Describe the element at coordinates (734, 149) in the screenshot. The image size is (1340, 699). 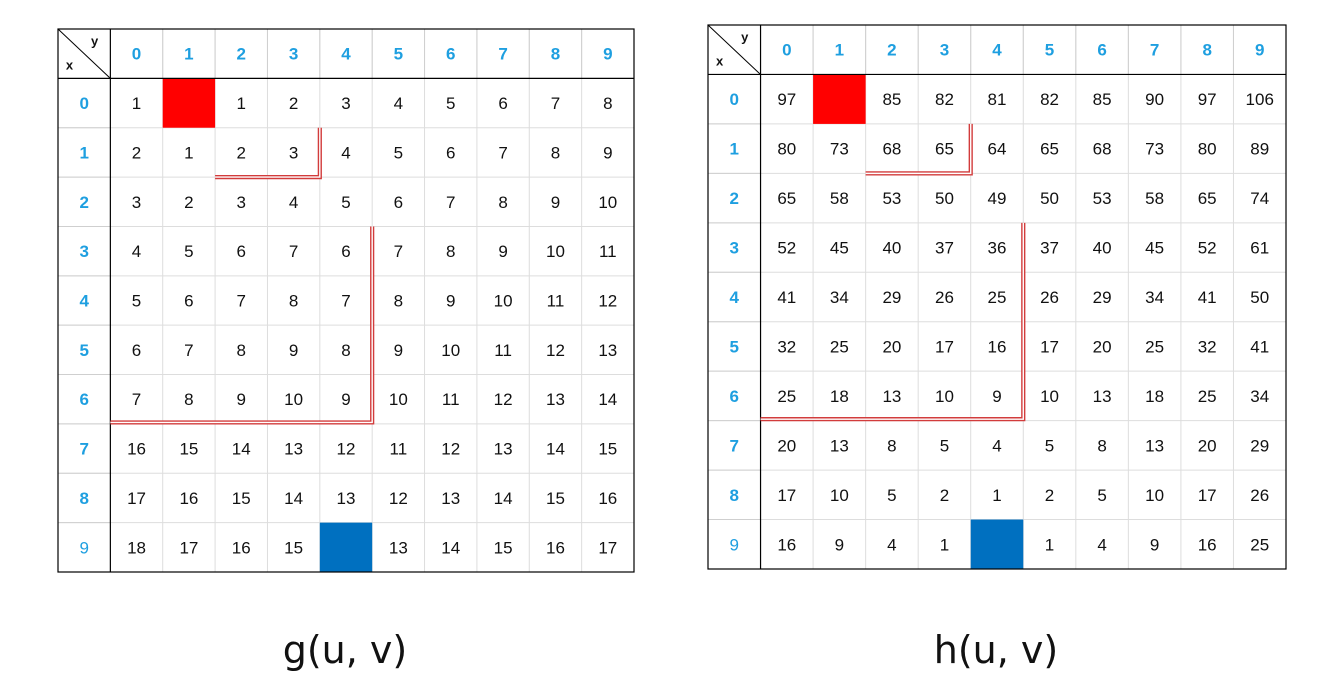
I see `row-header: 1` at that location.